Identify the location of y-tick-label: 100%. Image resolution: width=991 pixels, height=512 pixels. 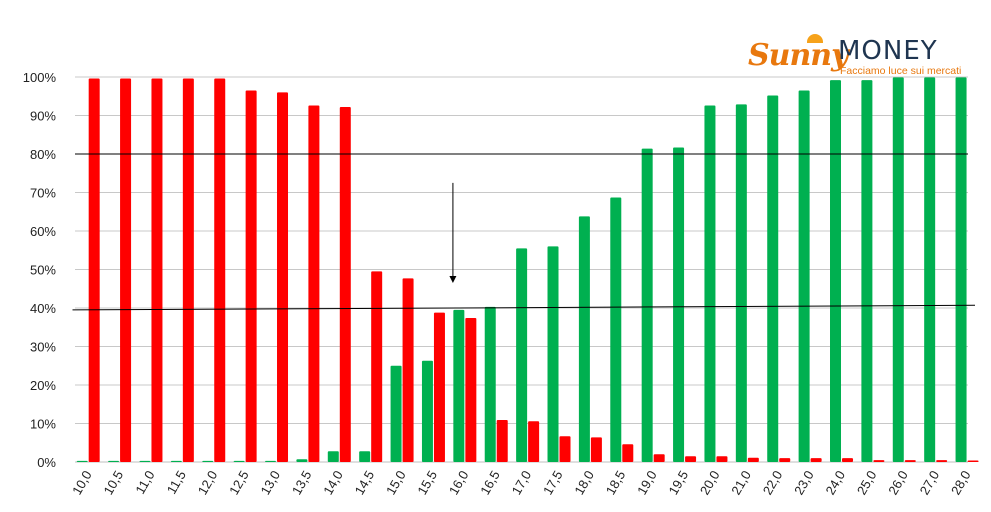
(40, 77).